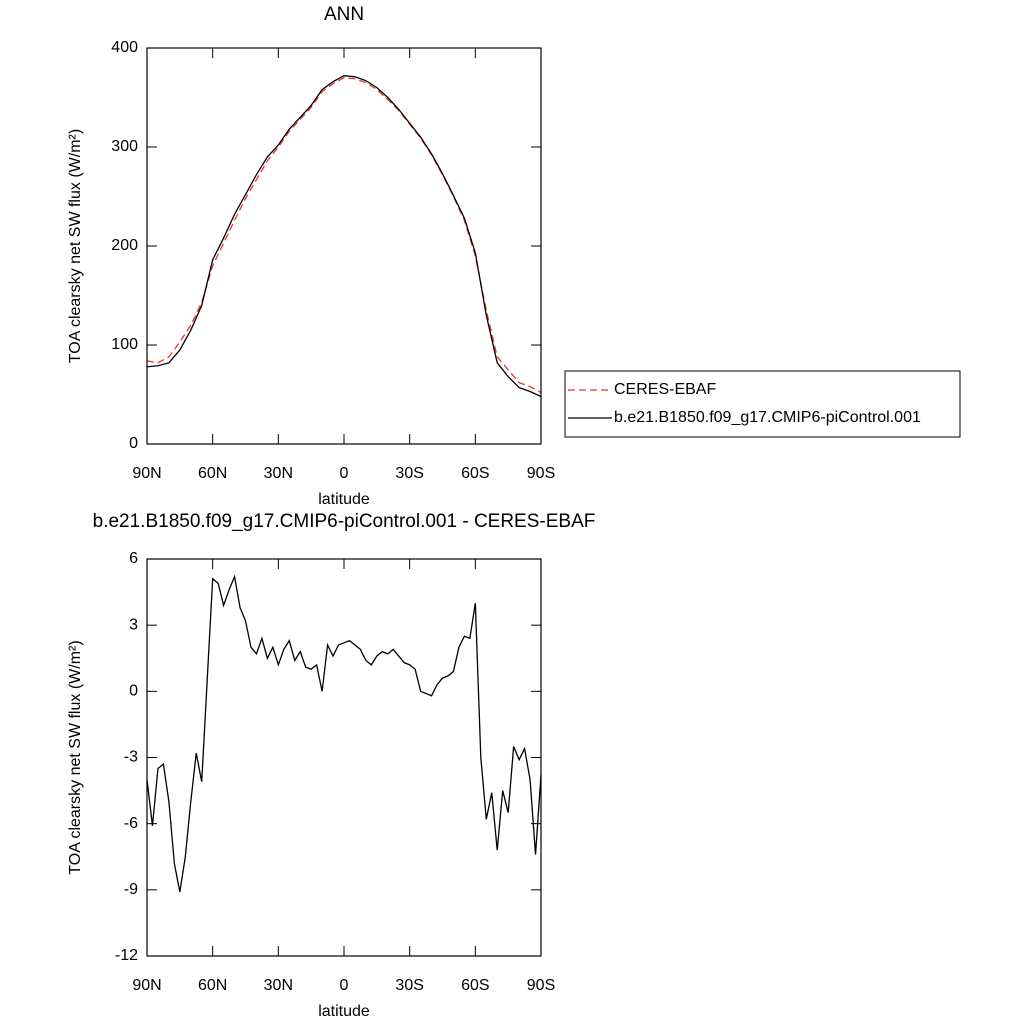  What do you see at coordinates (126, 955) in the screenshot?
I see `y-tick-label: -12` at bounding box center [126, 955].